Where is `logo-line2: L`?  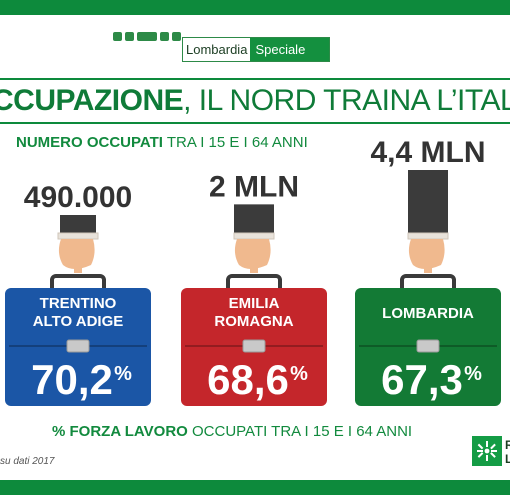
logo-line2: L is located at coordinates (507, 459).